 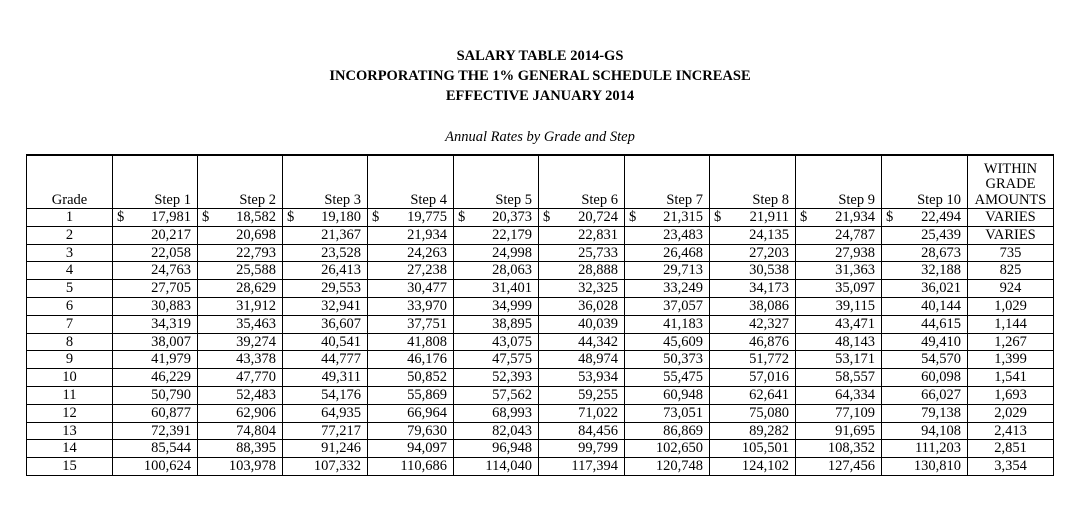 I want to click on within-grade-cell: 1,029, so click(x=1010, y=306).